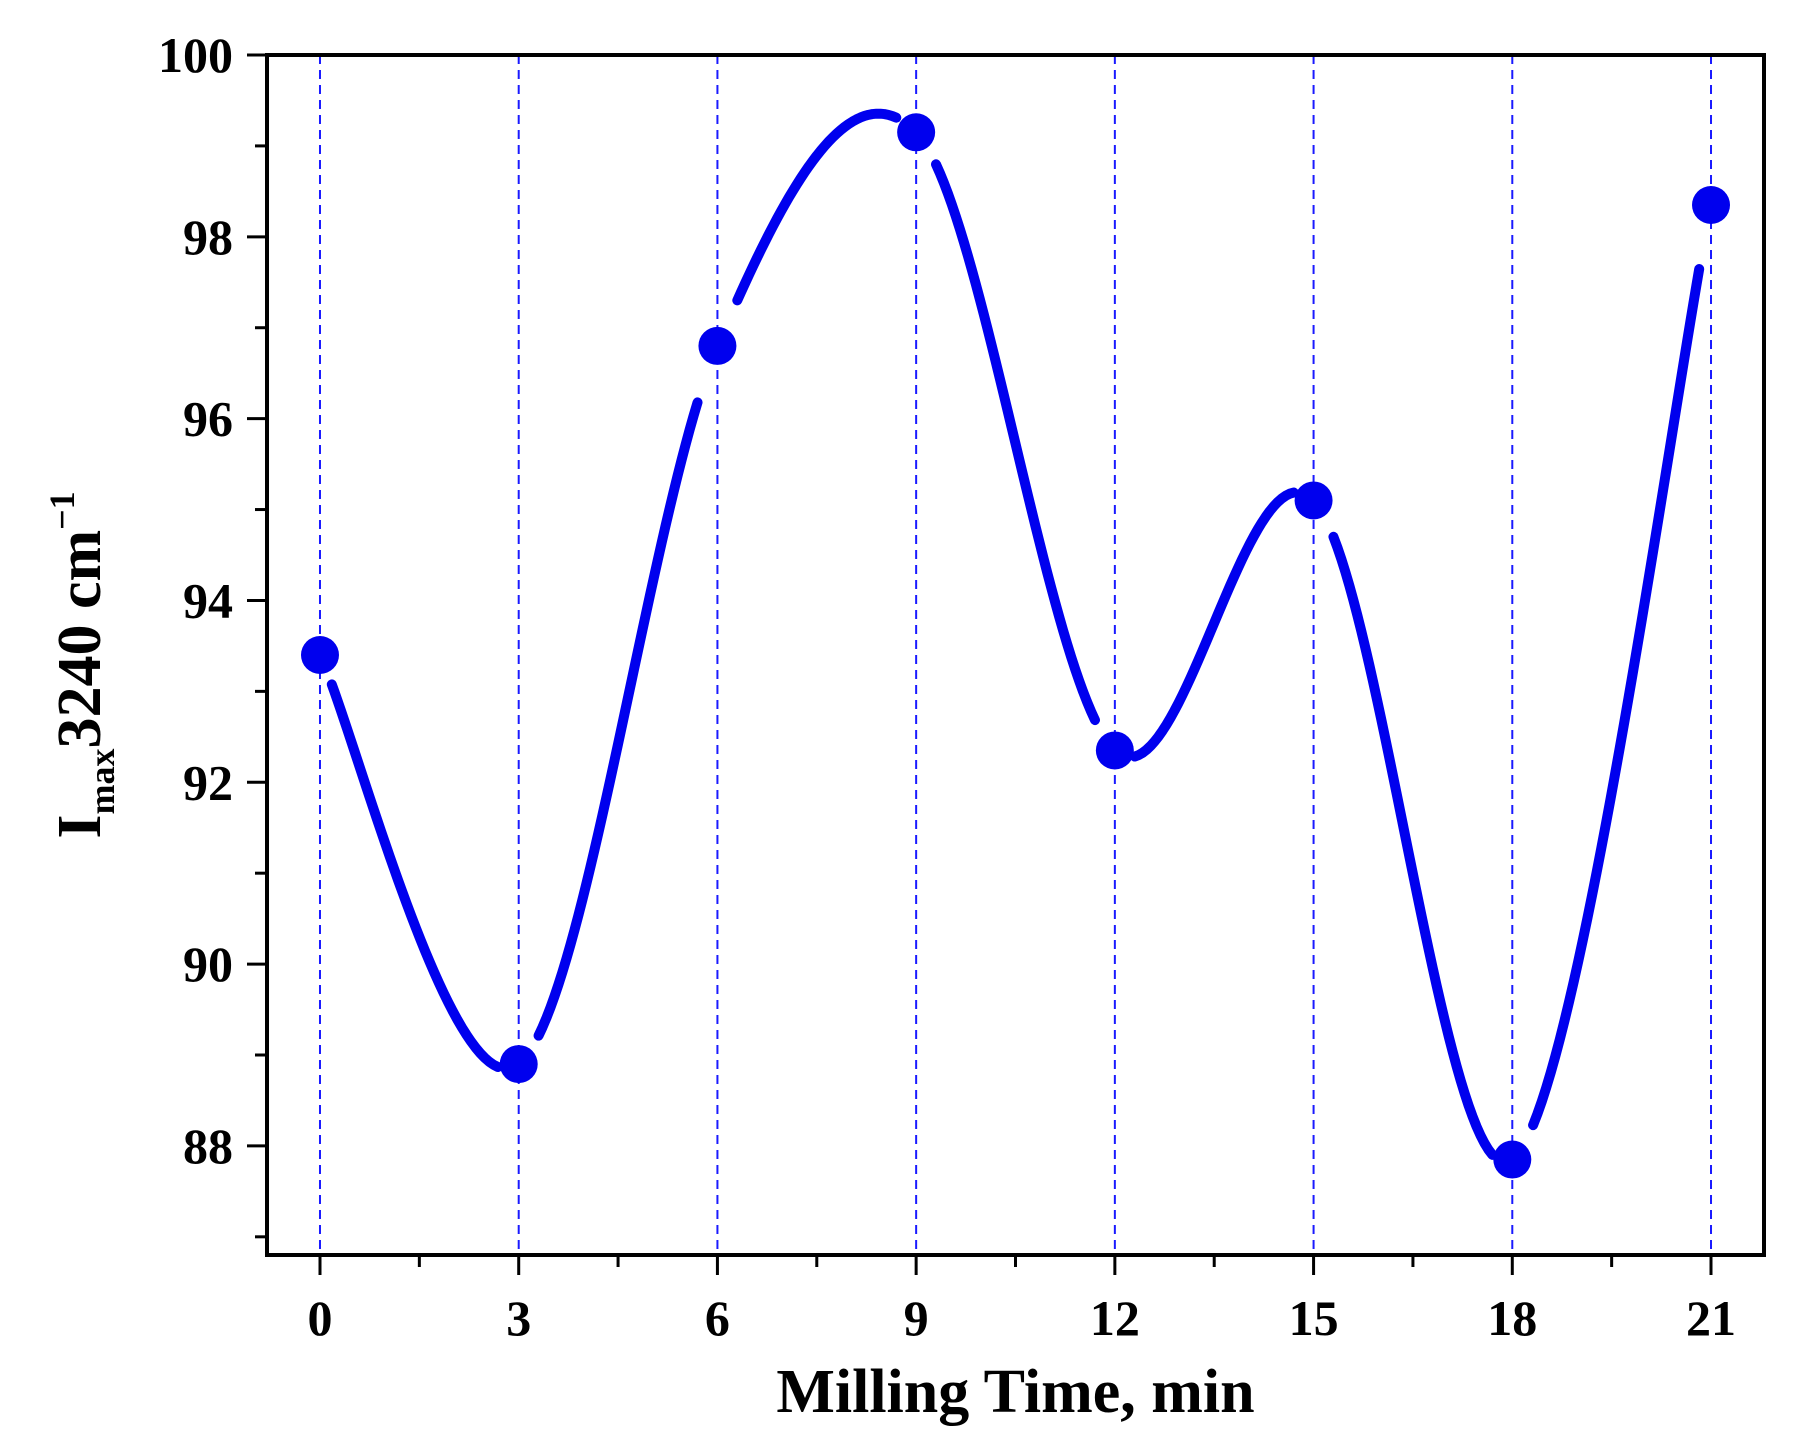 The height and width of the screenshot is (1437, 1796). Describe the element at coordinates (319, 1318) in the screenshot. I see `x-tick-label-0: 0` at that location.